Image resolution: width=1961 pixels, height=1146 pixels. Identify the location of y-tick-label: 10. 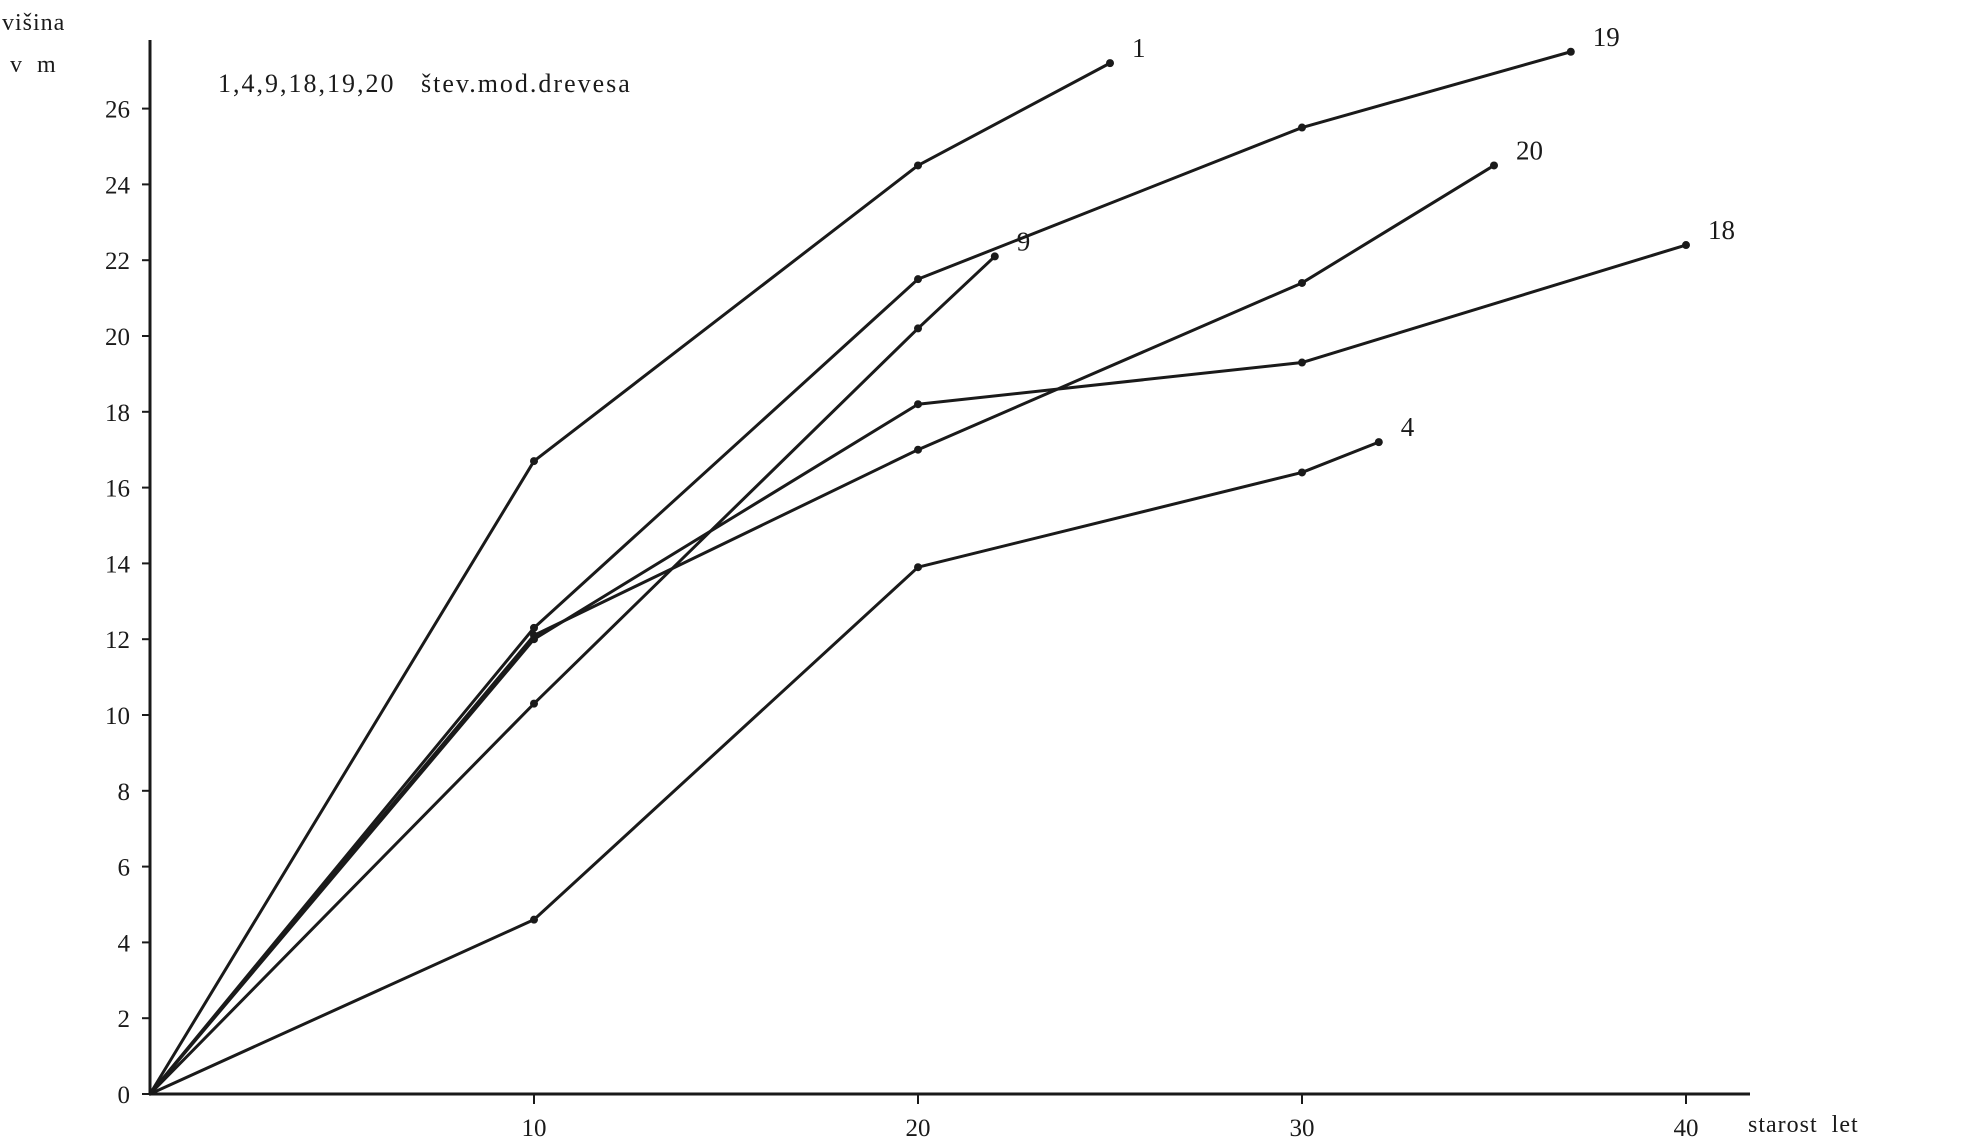
(117, 716).